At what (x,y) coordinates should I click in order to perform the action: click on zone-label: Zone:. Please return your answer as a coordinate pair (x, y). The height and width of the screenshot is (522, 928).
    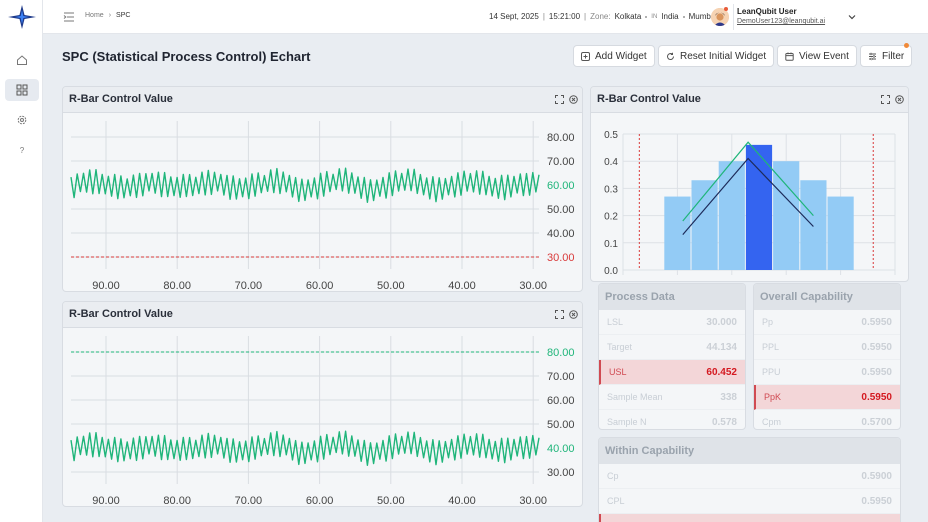
    Looking at the image, I should click on (600, 16).